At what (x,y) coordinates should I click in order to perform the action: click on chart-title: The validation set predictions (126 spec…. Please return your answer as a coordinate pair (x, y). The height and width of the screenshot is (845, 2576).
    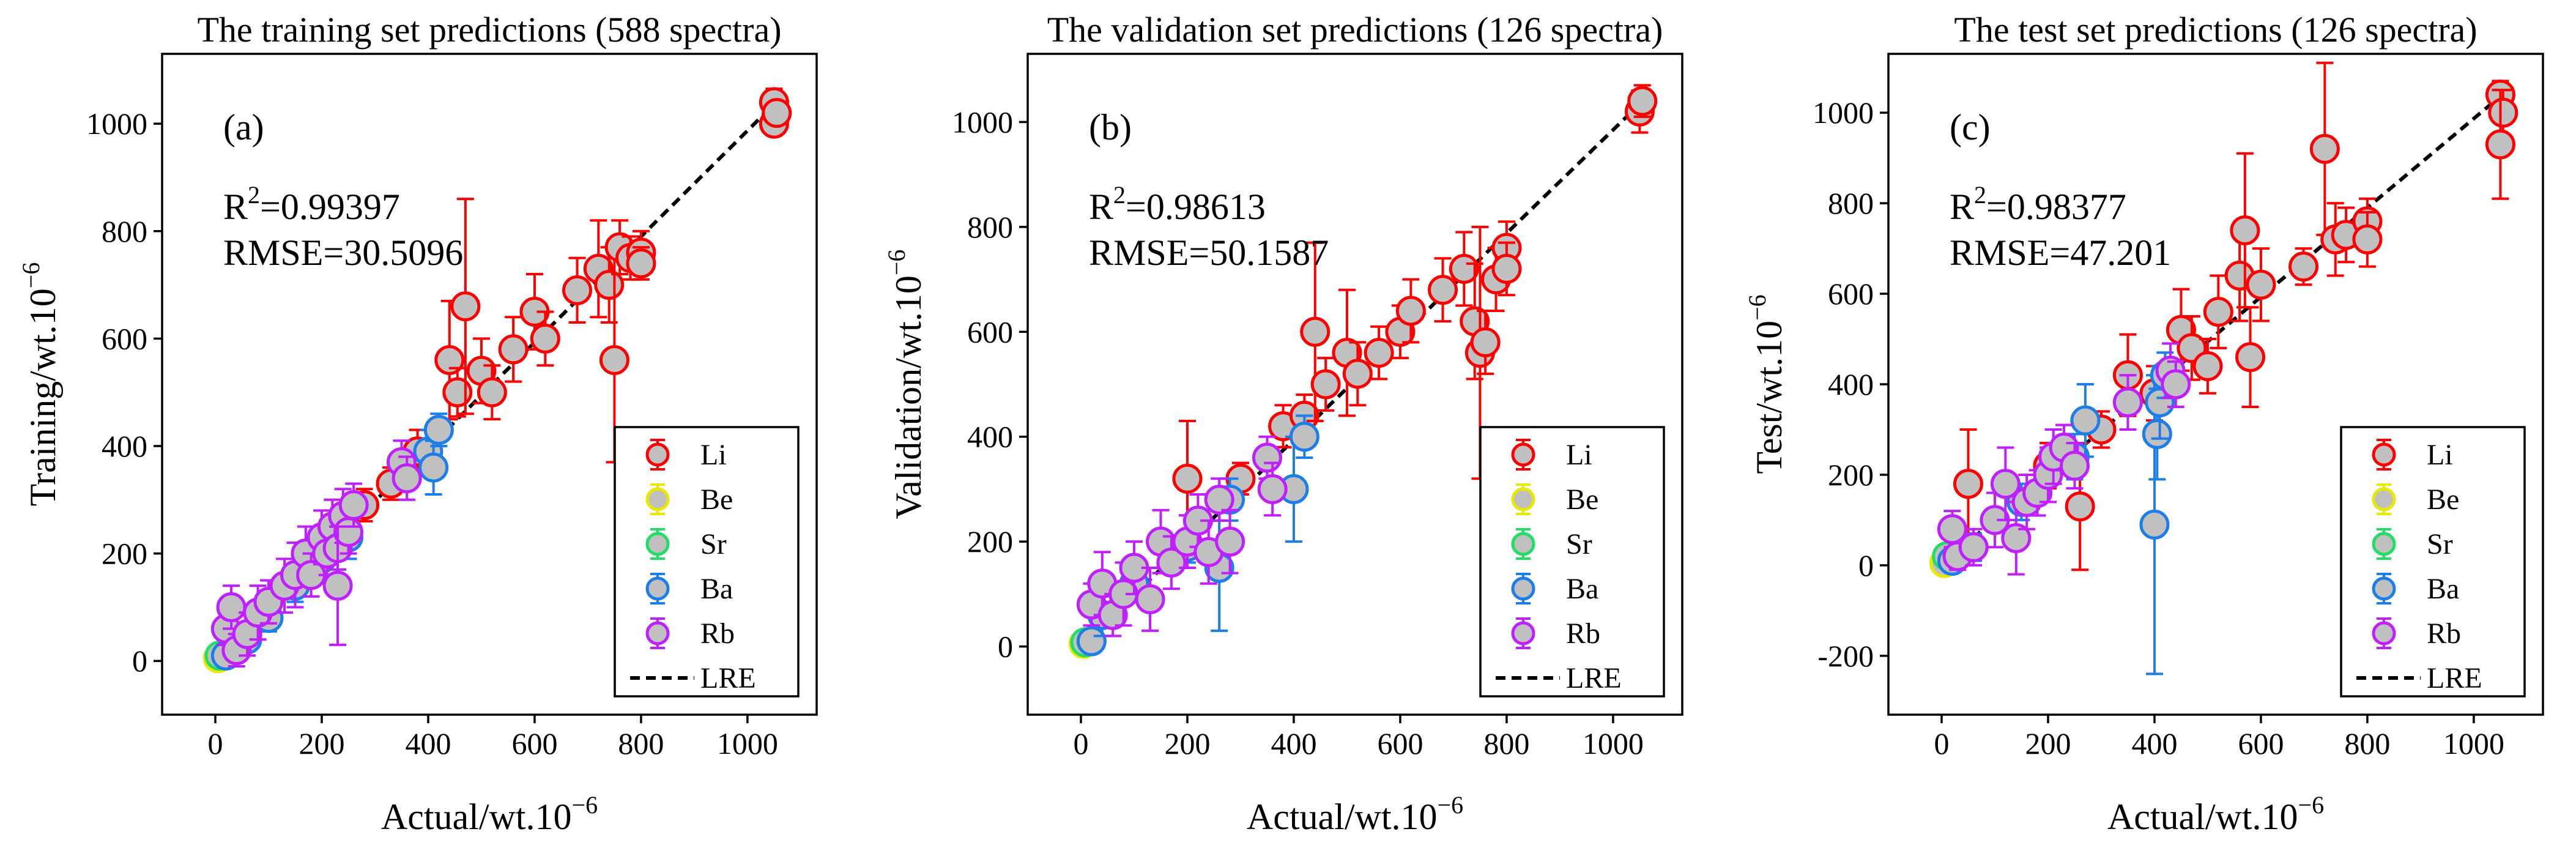
    Looking at the image, I should click on (1355, 30).